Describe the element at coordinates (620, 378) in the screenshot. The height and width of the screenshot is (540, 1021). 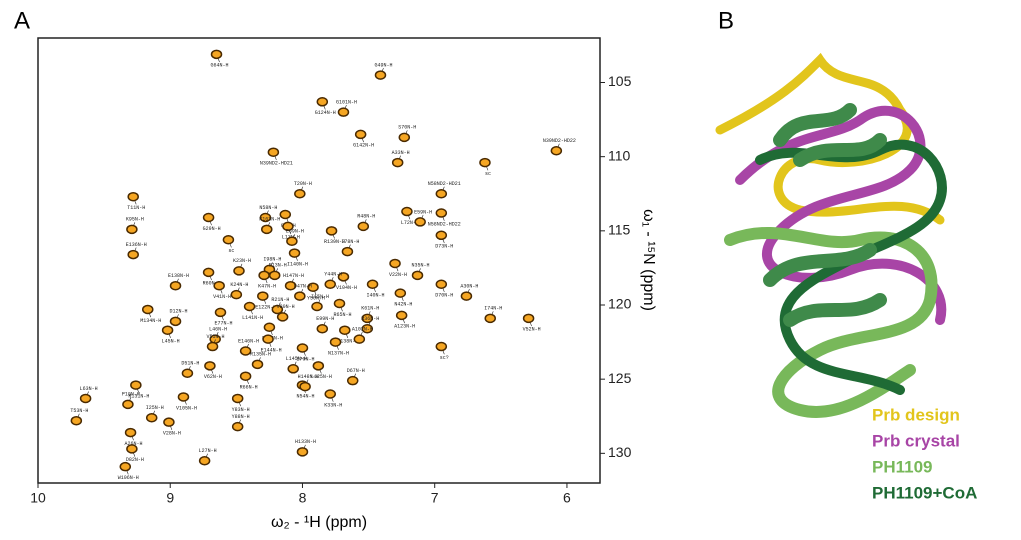
I see `y-tick-label: 125` at that location.